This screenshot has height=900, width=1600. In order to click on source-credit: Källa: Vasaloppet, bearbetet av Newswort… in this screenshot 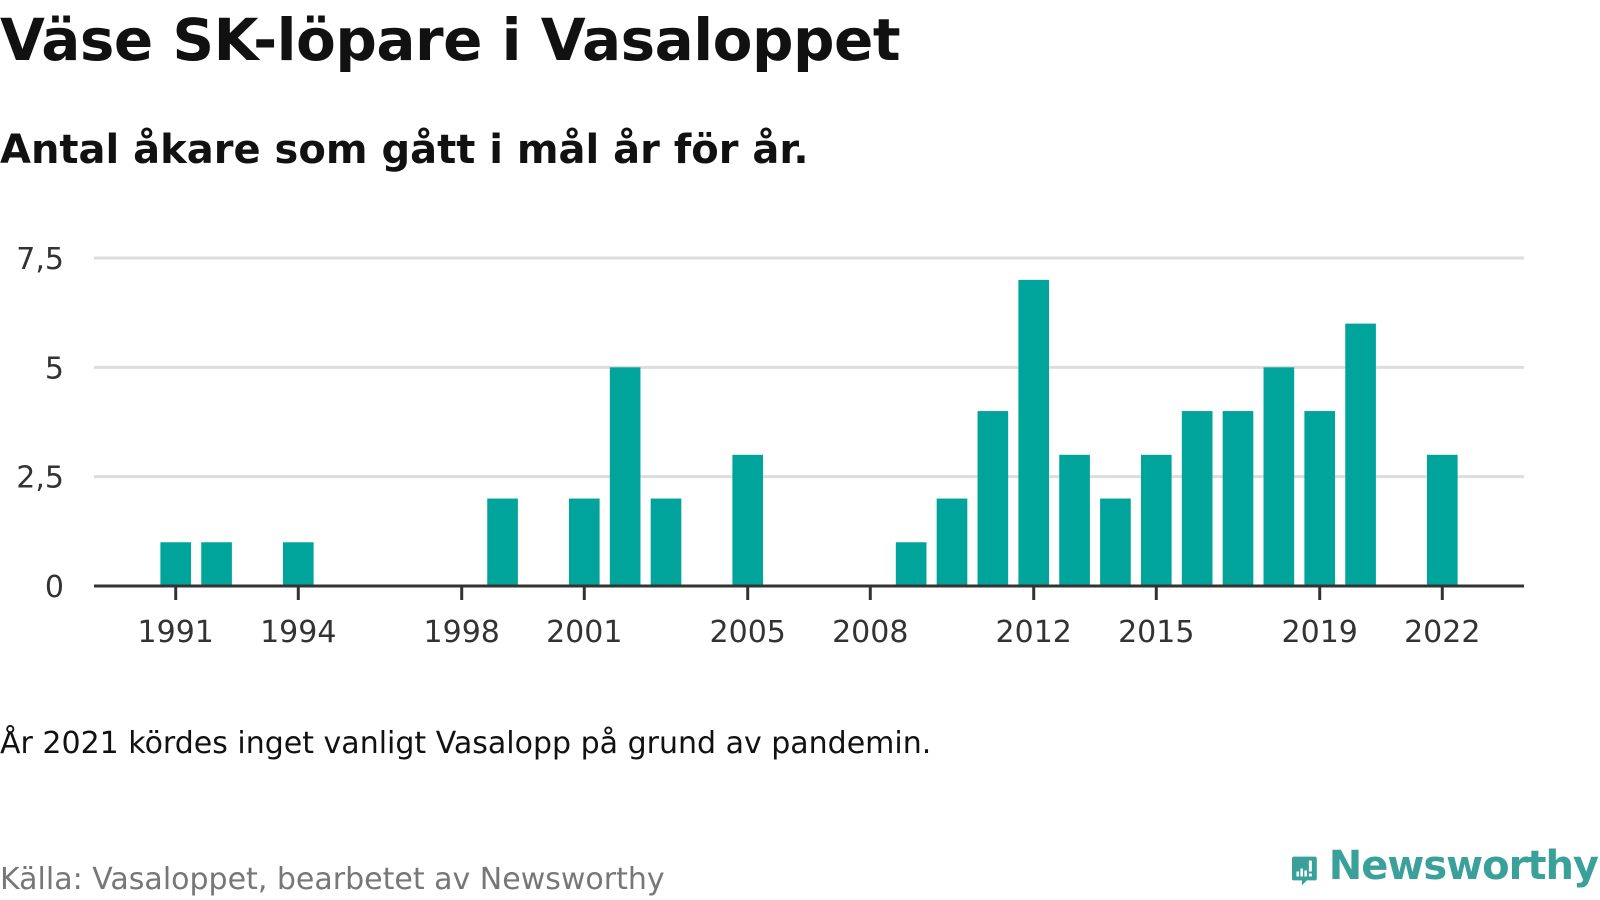, I will do `click(332, 879)`.